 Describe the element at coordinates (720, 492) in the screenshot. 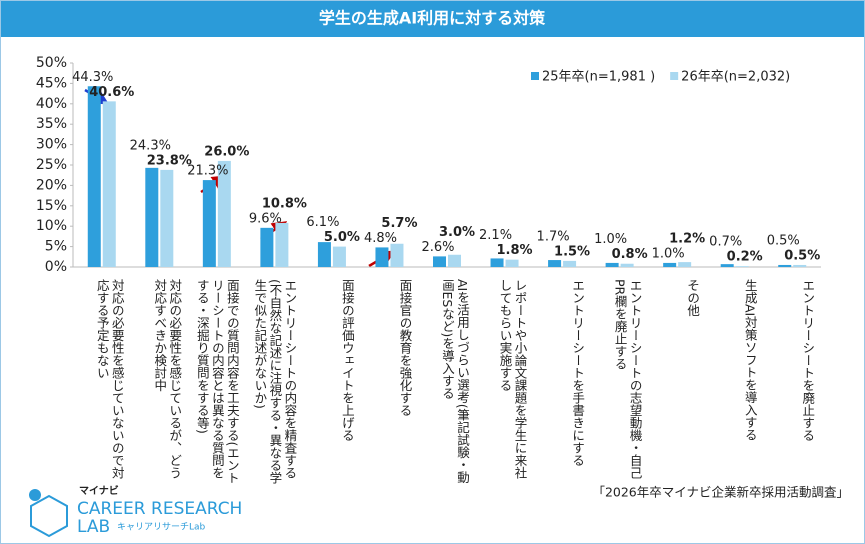

I see `source: 「2026年卒マイナビ企業新卒採用活動調査」` at that location.